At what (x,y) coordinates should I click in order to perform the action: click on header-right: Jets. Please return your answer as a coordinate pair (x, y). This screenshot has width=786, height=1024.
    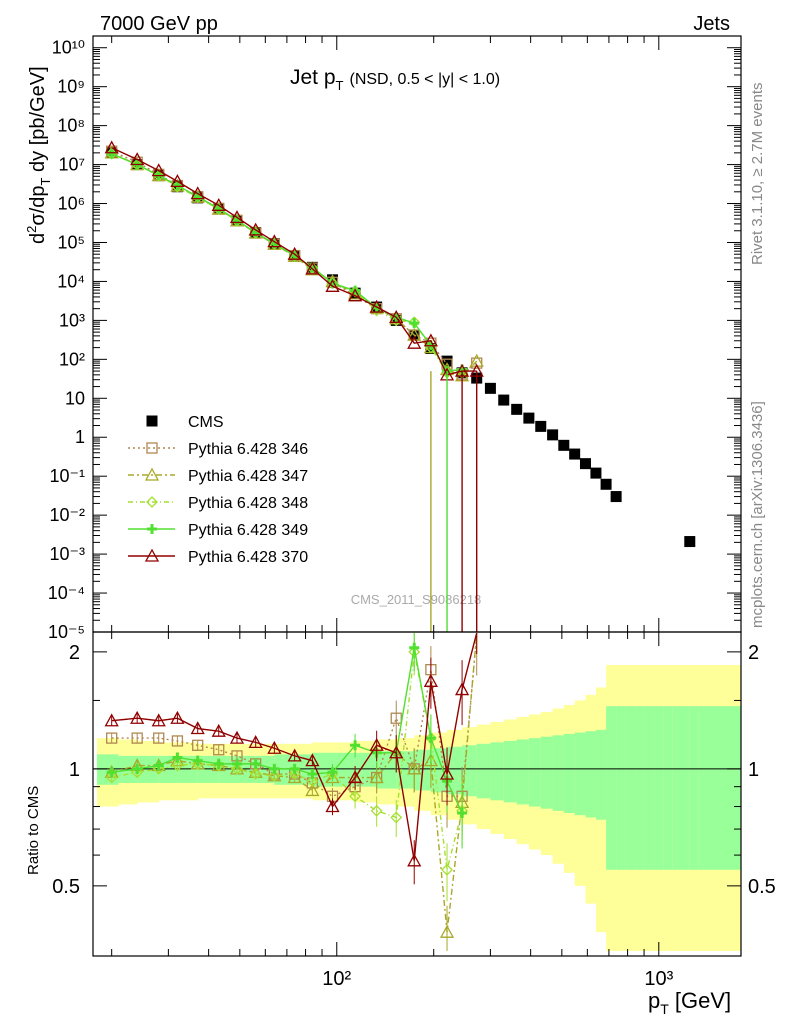
    Looking at the image, I should click on (711, 24).